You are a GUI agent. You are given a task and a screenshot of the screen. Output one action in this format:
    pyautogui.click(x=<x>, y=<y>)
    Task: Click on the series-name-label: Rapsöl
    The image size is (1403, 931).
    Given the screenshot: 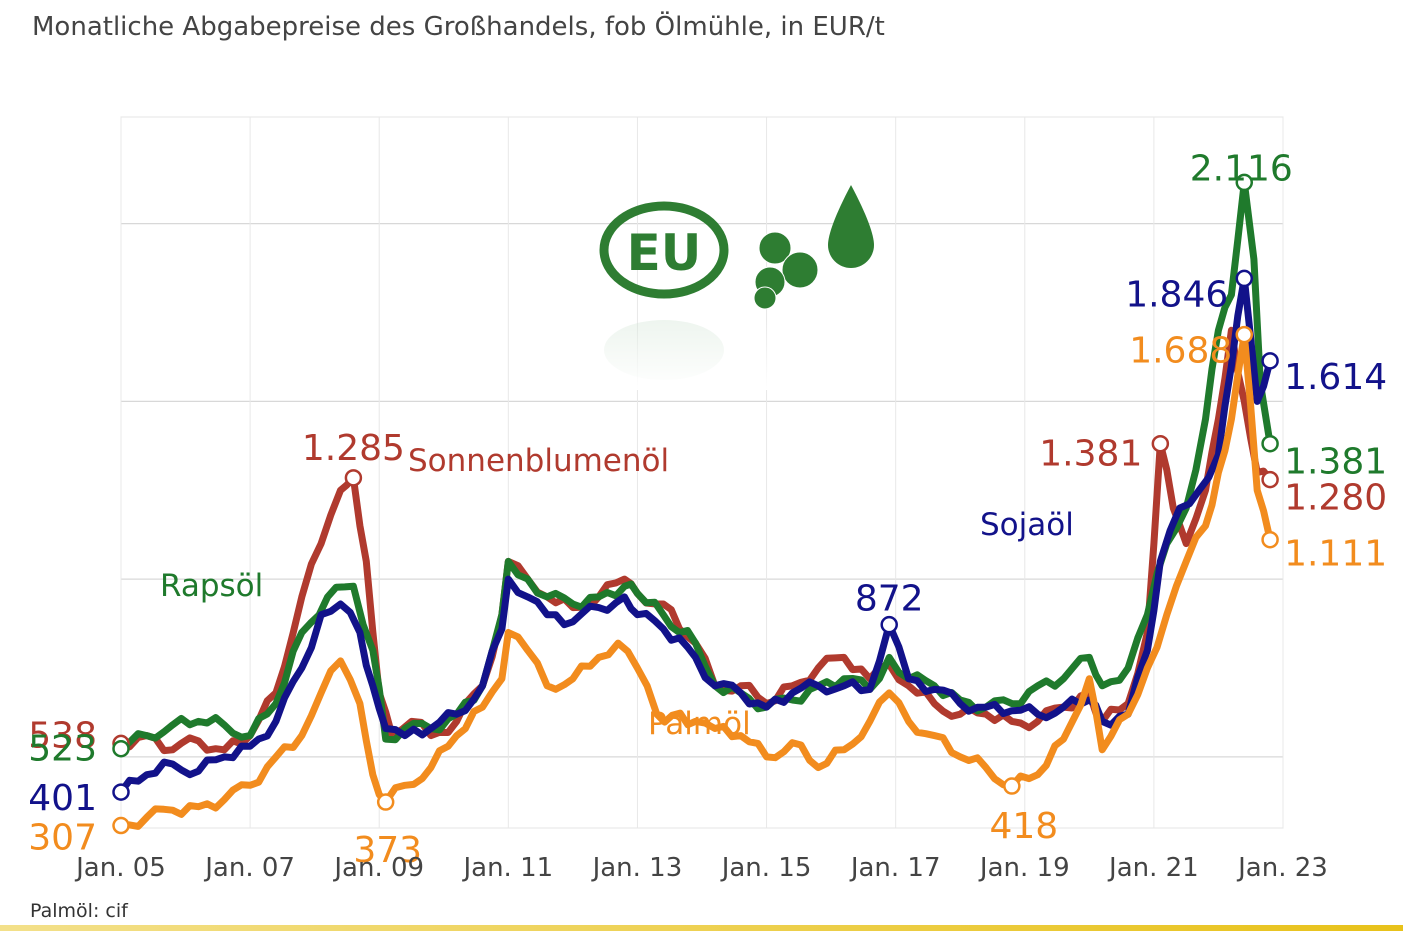 What is the action you would take?
    pyautogui.click(x=211, y=586)
    